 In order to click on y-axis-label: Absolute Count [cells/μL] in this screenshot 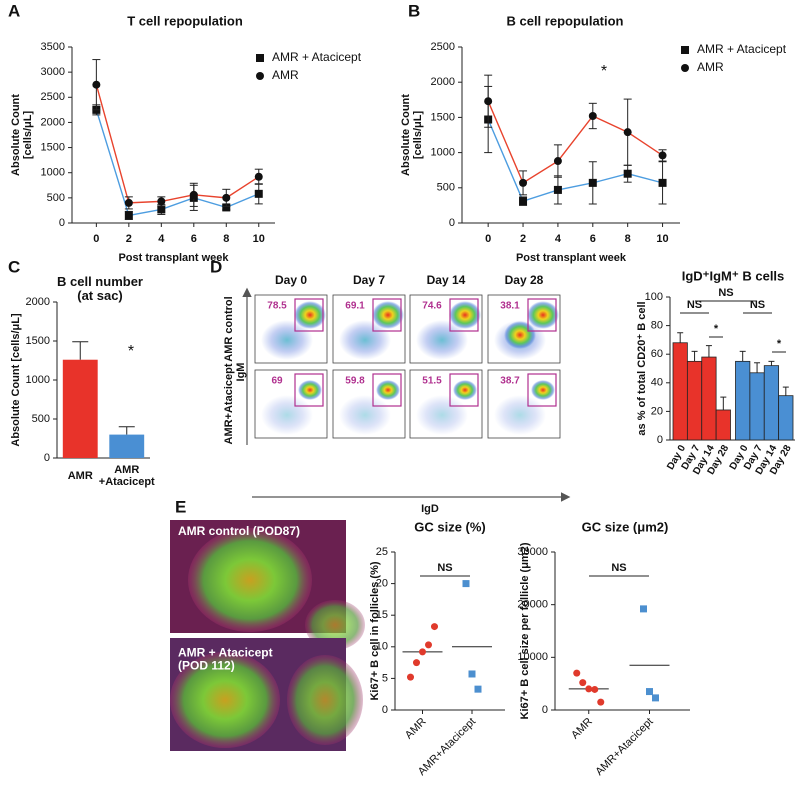, I will do `click(16, 380)`.